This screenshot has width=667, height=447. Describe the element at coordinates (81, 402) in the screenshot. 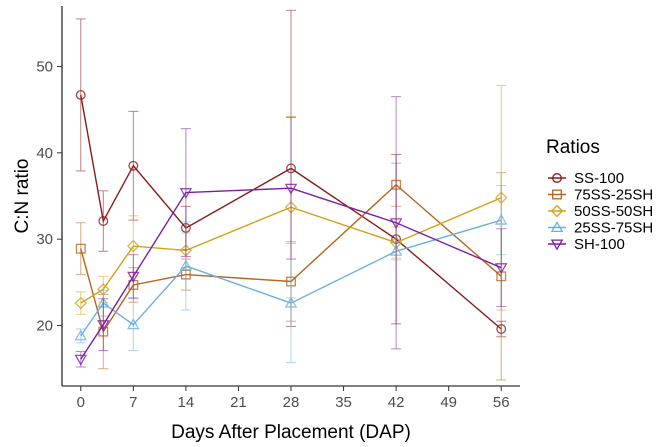

I see `x-tick-label: 0` at that location.